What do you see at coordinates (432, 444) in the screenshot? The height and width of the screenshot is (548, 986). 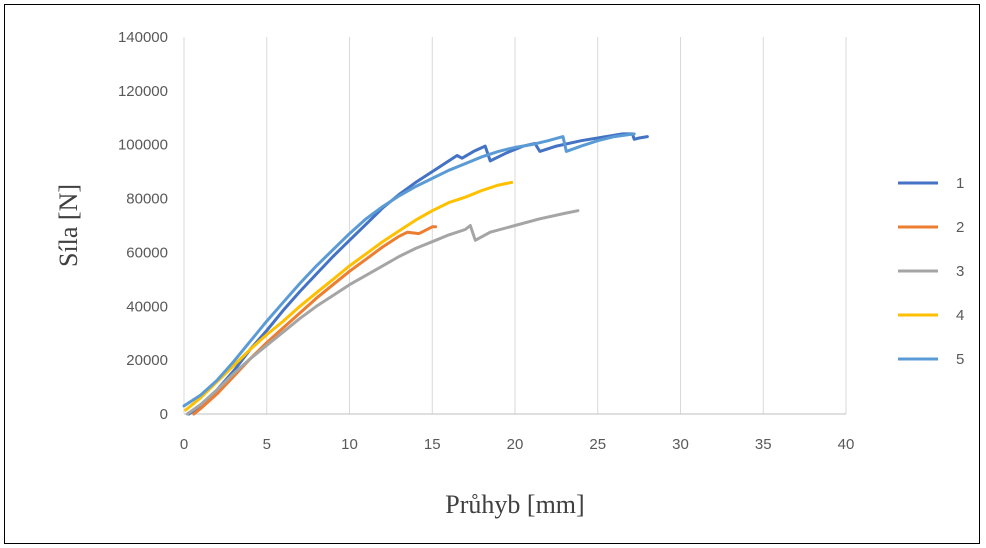 I see `x-tick-label: 15` at bounding box center [432, 444].